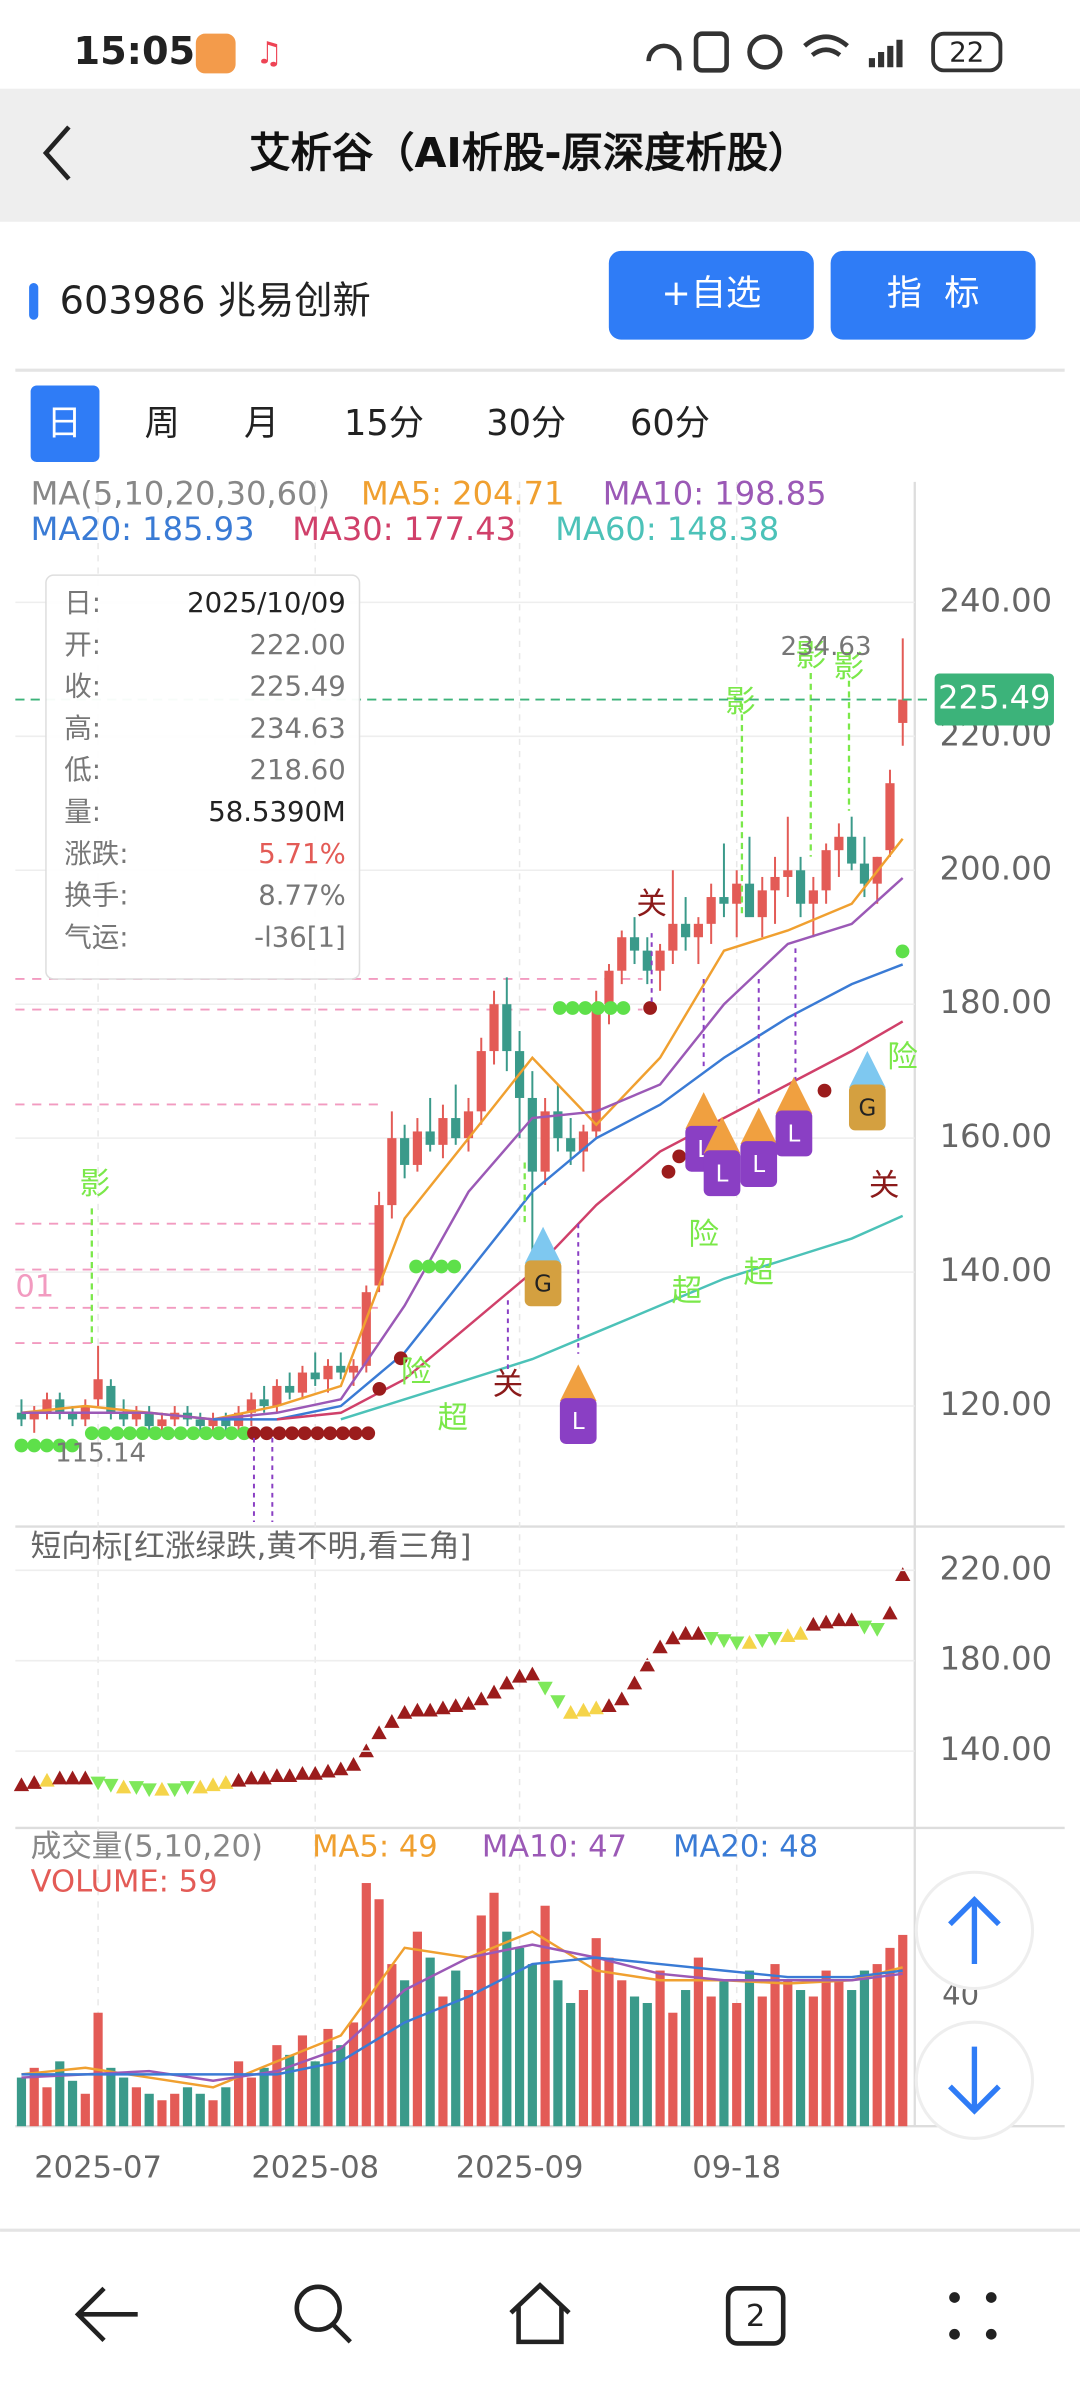  Describe the element at coordinates (82, 770) in the screenshot. I see `info-label: 低:` at that location.